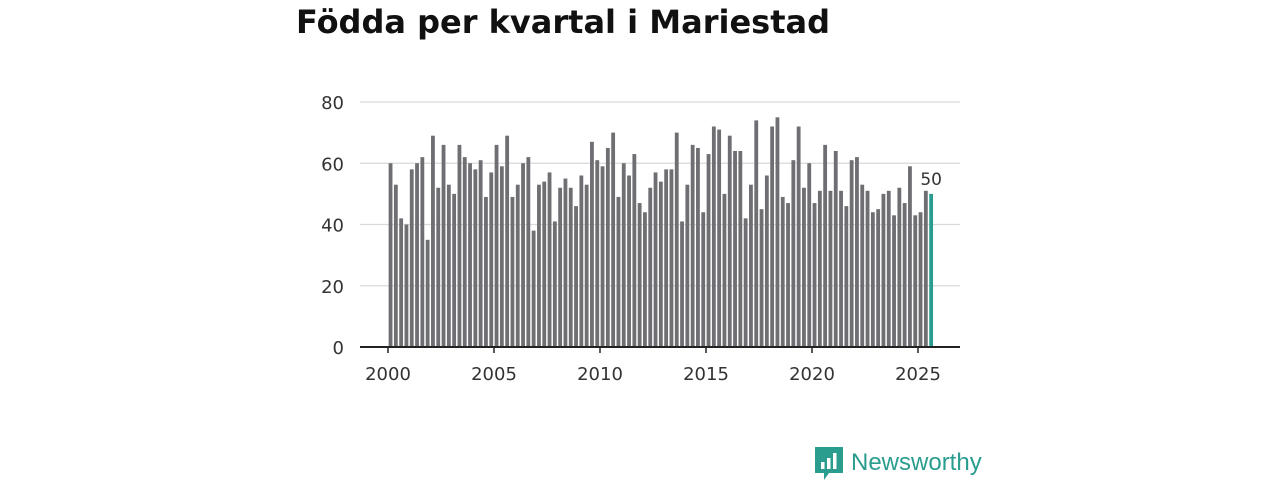 The image size is (1280, 480). What do you see at coordinates (829, 463) in the screenshot?
I see `newsworthy-logo-icon` at bounding box center [829, 463].